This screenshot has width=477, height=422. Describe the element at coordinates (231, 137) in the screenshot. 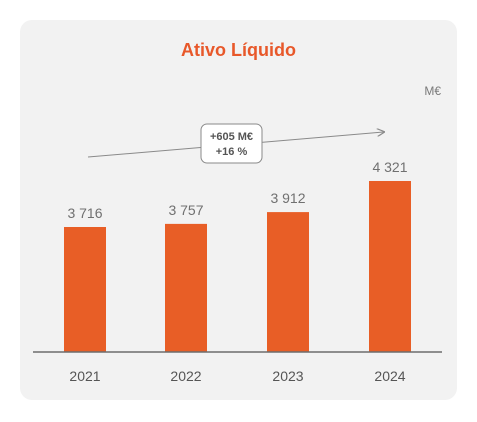

I see `callout-line-1: +605 M€` at that location.